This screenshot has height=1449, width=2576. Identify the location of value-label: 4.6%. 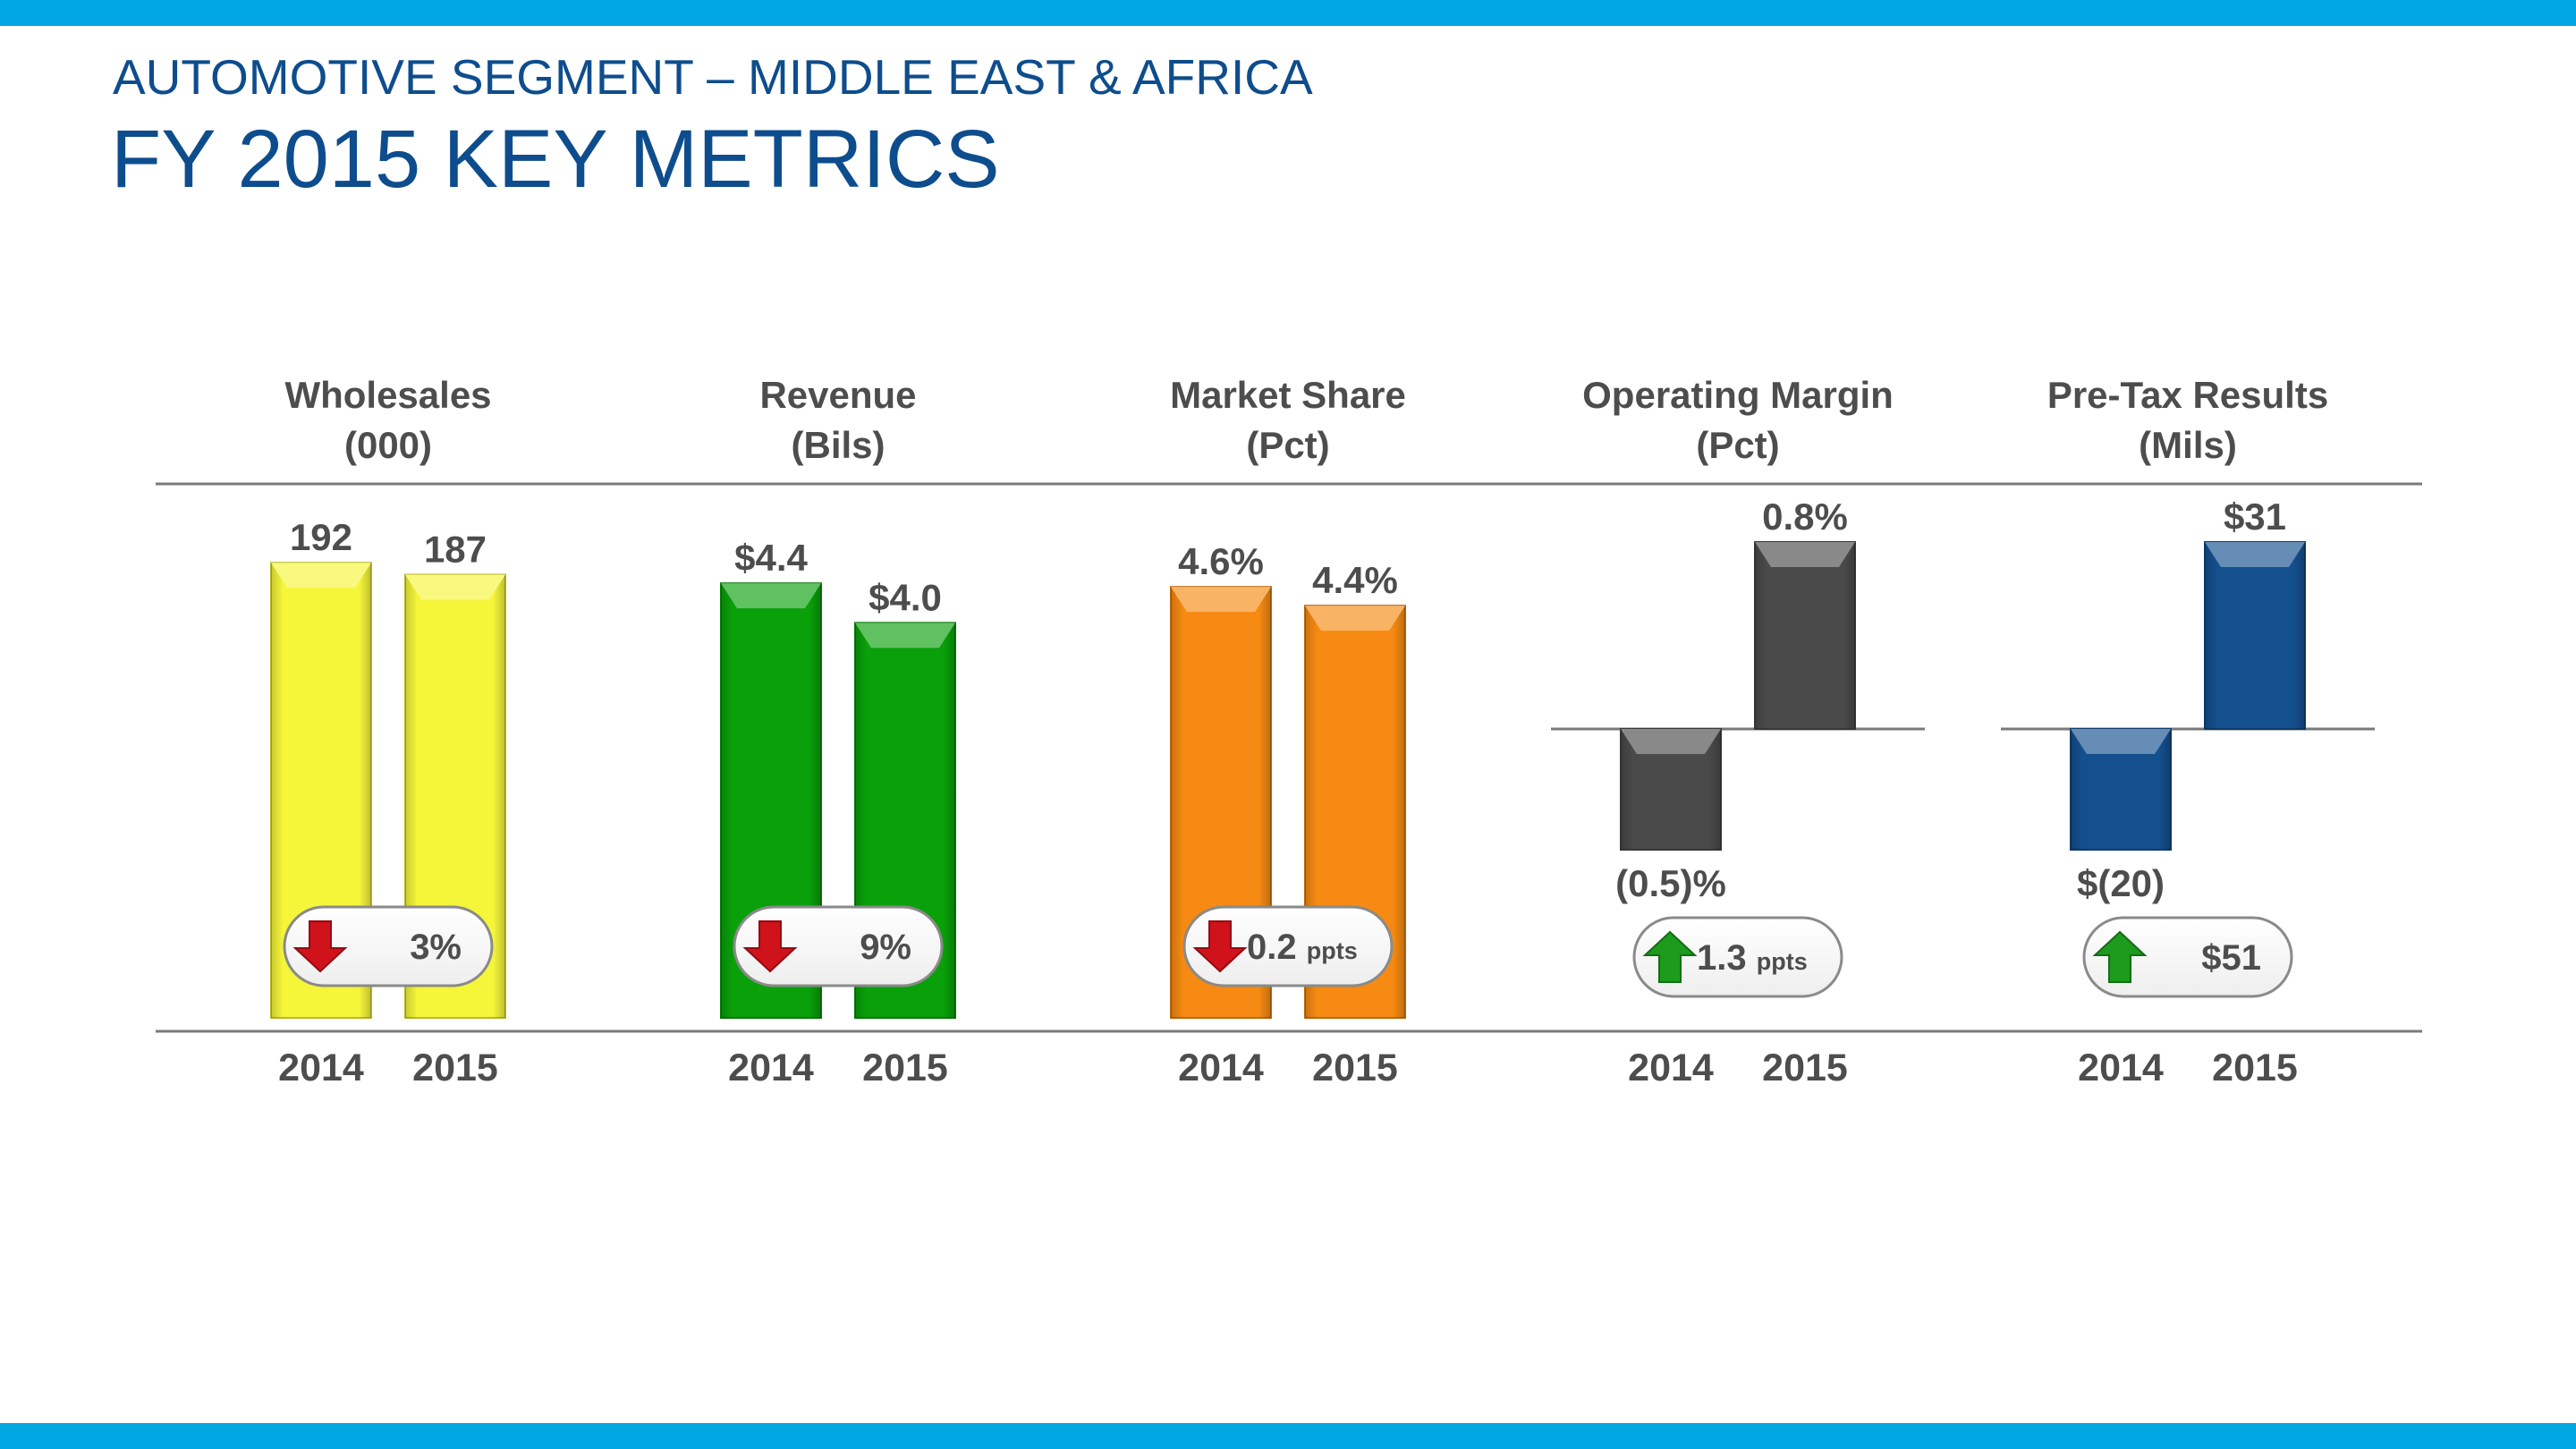
(1221, 561).